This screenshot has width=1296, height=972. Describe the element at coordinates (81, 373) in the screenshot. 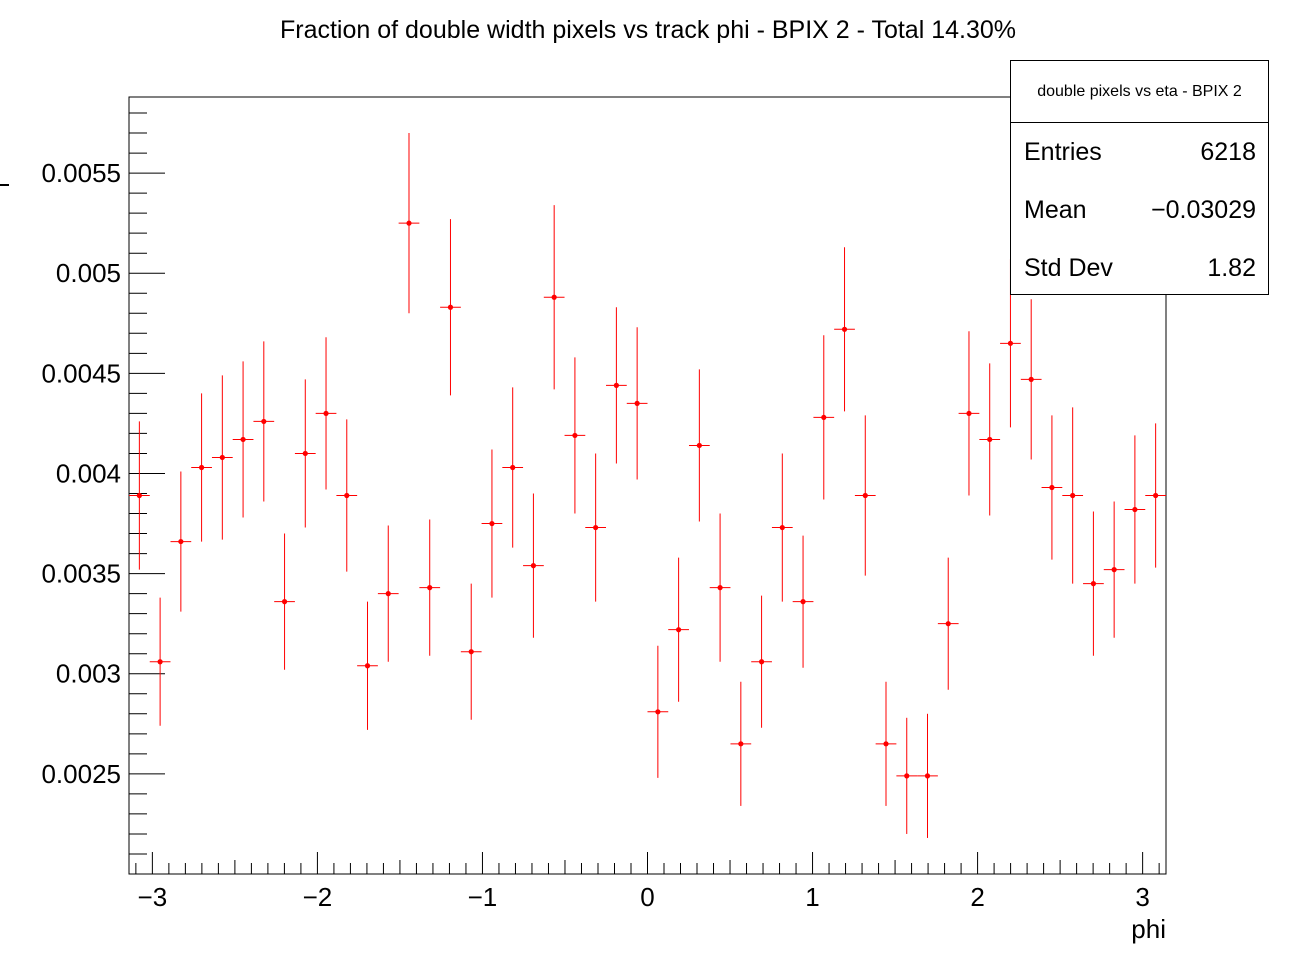

I see `y-tick-label: 0.0045` at that location.